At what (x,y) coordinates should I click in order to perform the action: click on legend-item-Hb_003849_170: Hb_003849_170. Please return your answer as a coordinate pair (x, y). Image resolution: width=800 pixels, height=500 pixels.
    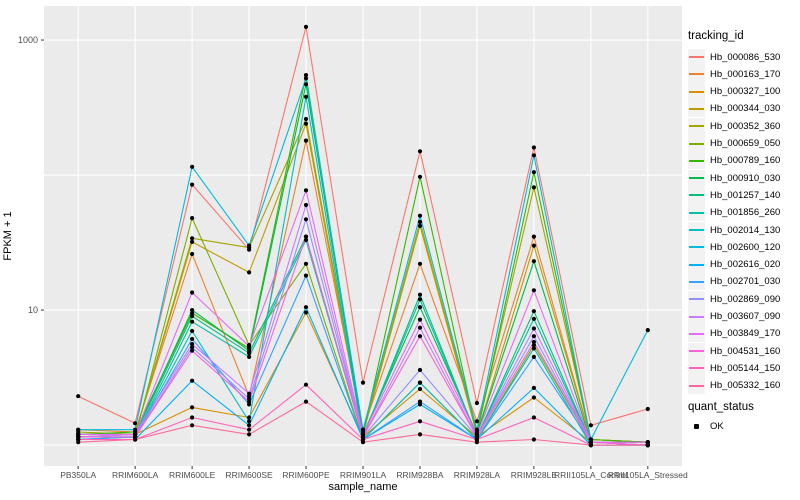
    Looking at the image, I should click on (734, 334).